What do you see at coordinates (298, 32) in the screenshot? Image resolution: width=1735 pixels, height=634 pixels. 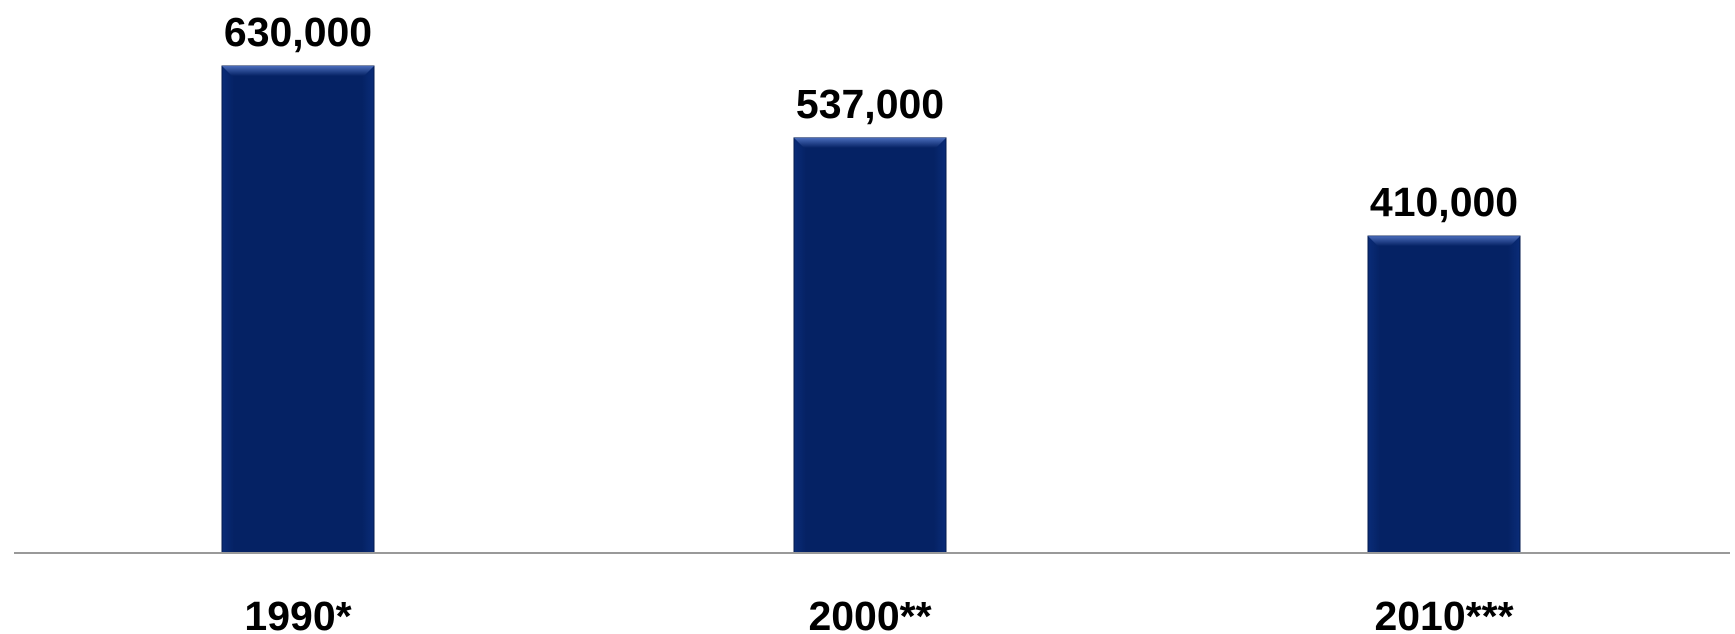 I see `data-label-0: 630,000` at bounding box center [298, 32].